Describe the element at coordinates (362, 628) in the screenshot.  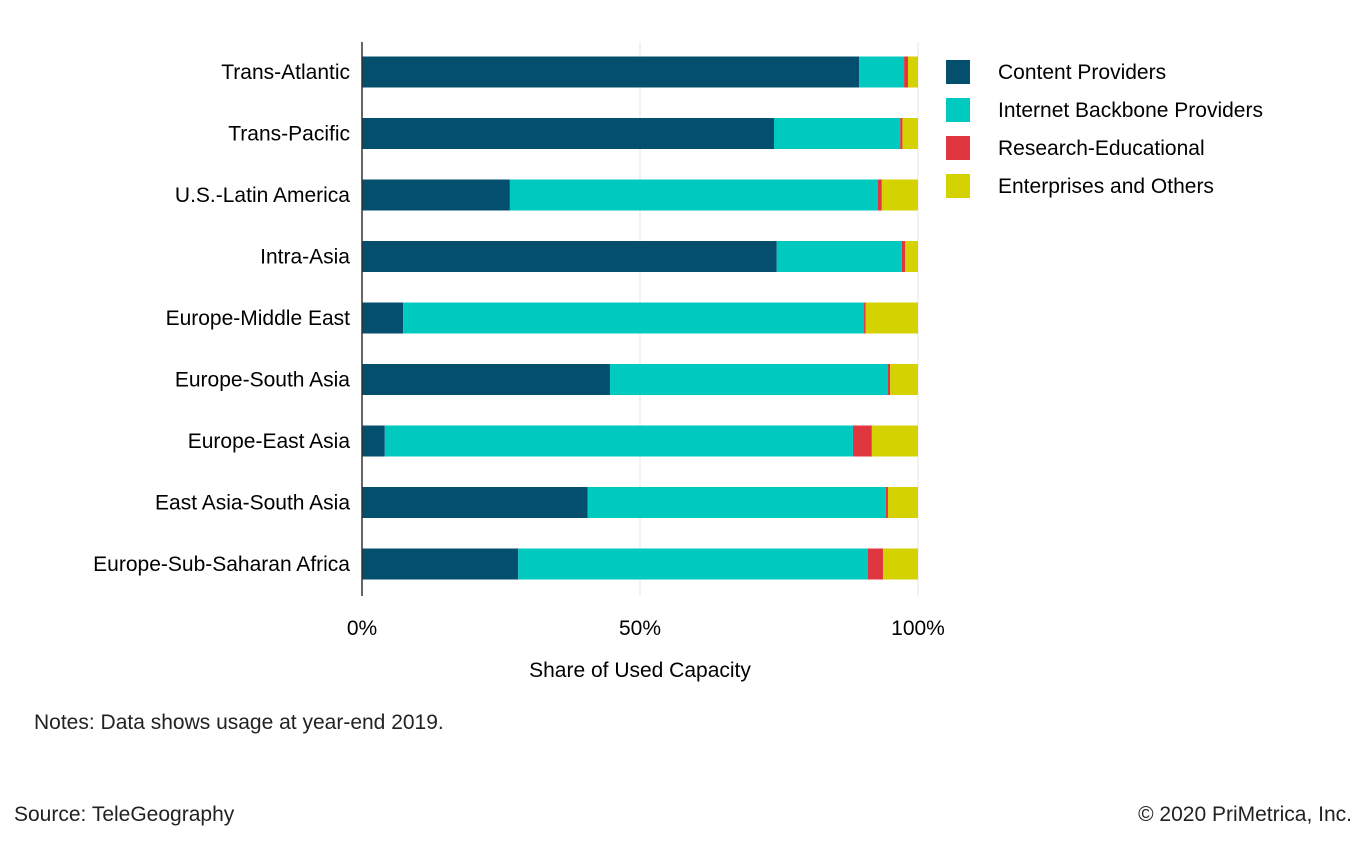
I see `x-tick-label: 0%` at that location.